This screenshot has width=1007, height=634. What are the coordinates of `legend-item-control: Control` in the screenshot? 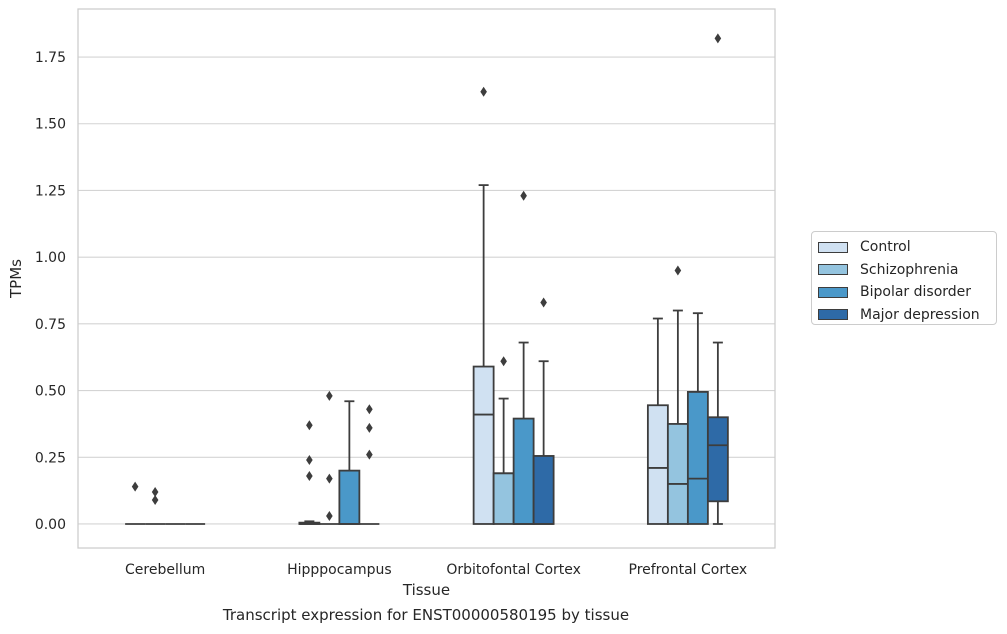 It's located at (904, 247).